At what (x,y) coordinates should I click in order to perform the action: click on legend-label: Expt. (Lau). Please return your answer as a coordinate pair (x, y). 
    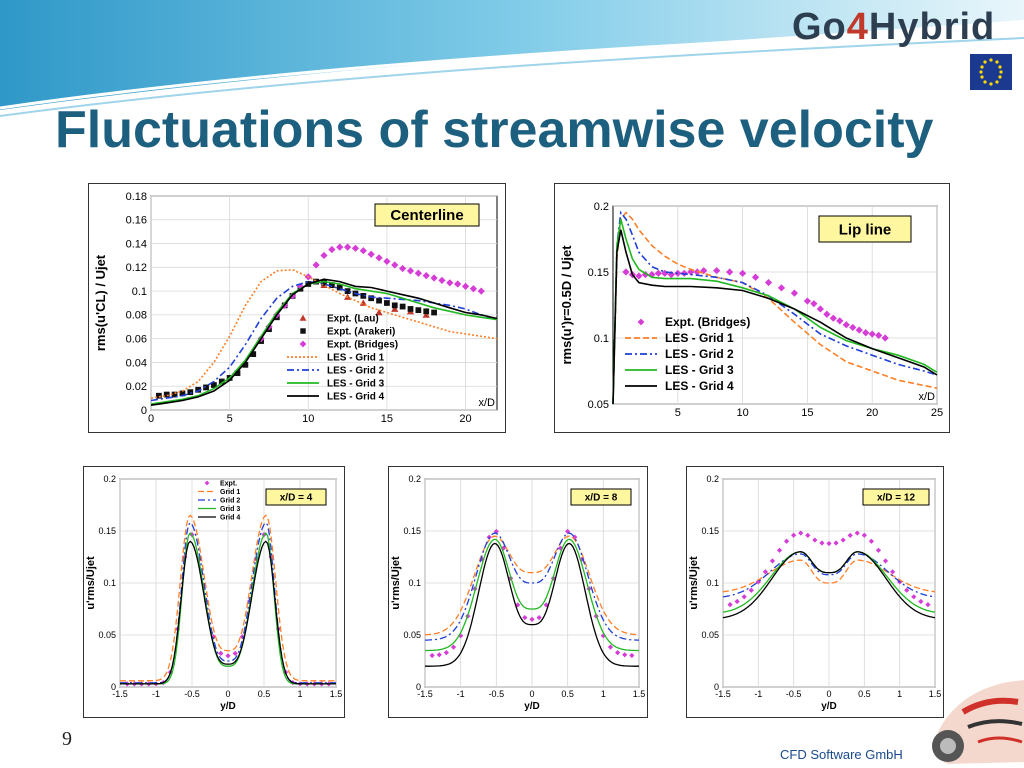
    Looking at the image, I should click on (353, 319).